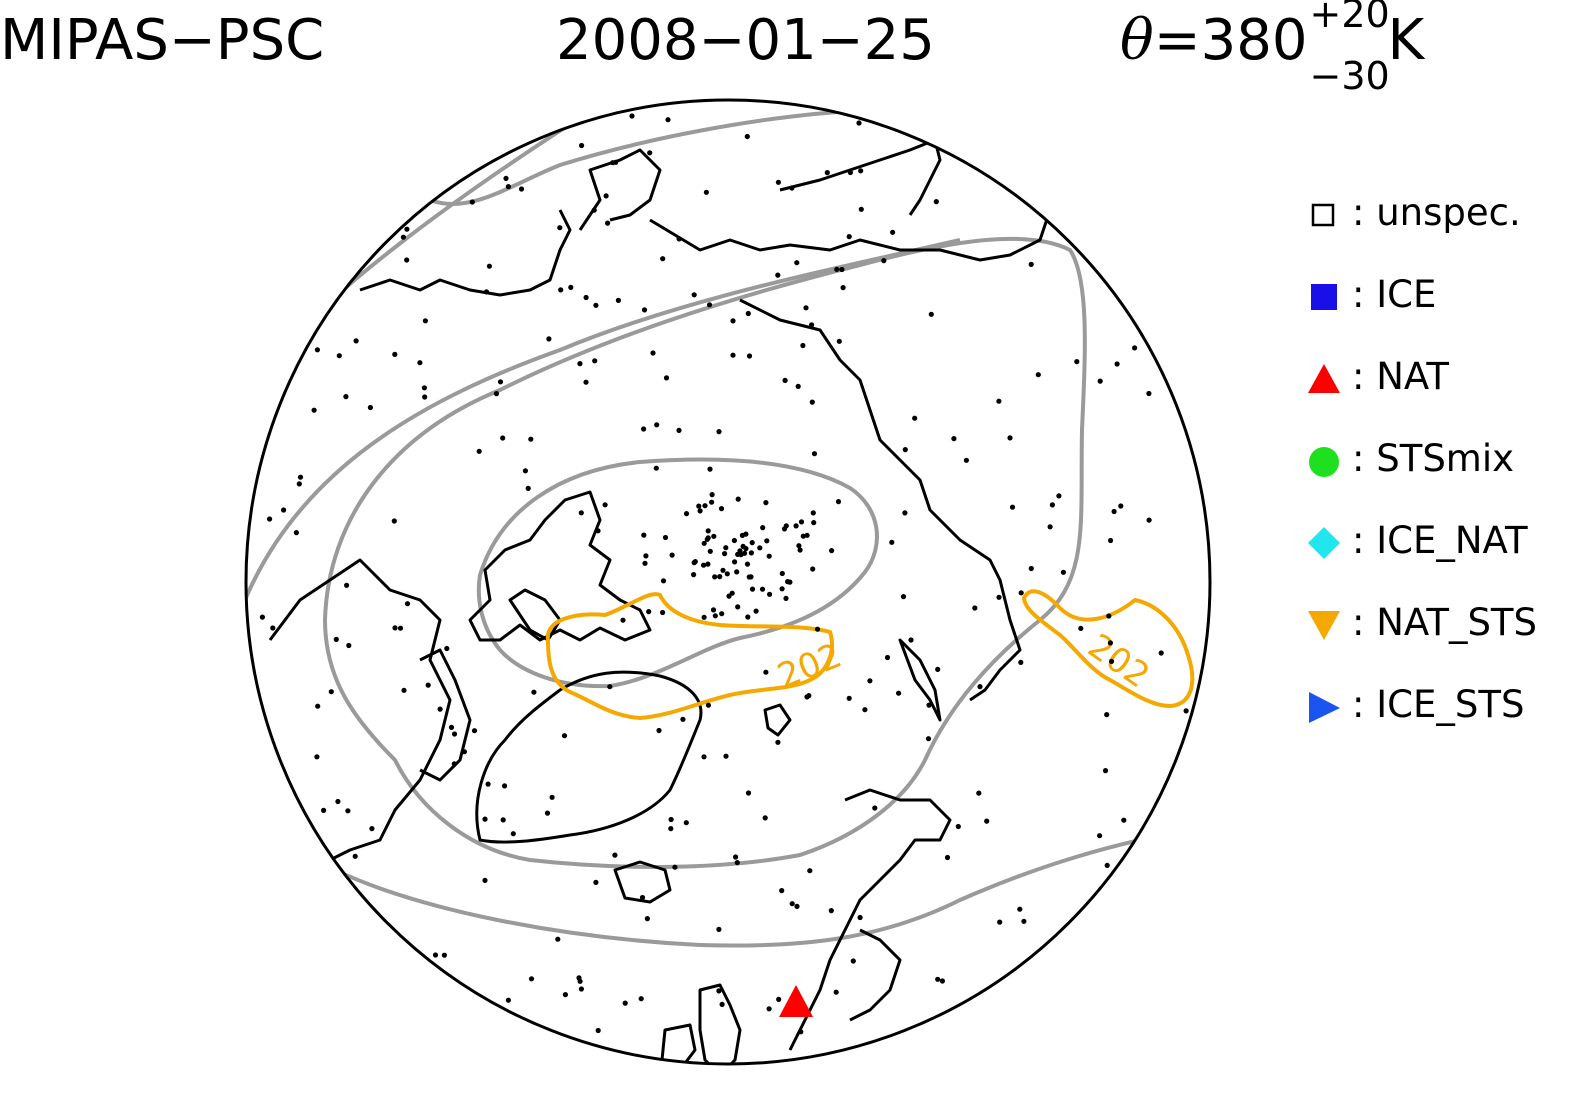  I want to click on legend-item-nat-sts: : NAT_STS, so click(1446, 623).